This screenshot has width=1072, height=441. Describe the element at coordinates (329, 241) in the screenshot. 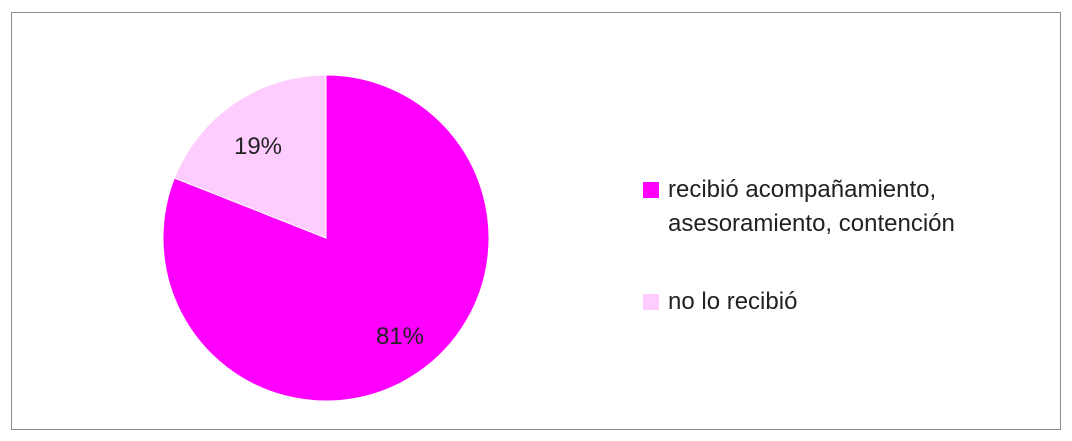

I see `pie-data-labels: 81% 19%` at that location.